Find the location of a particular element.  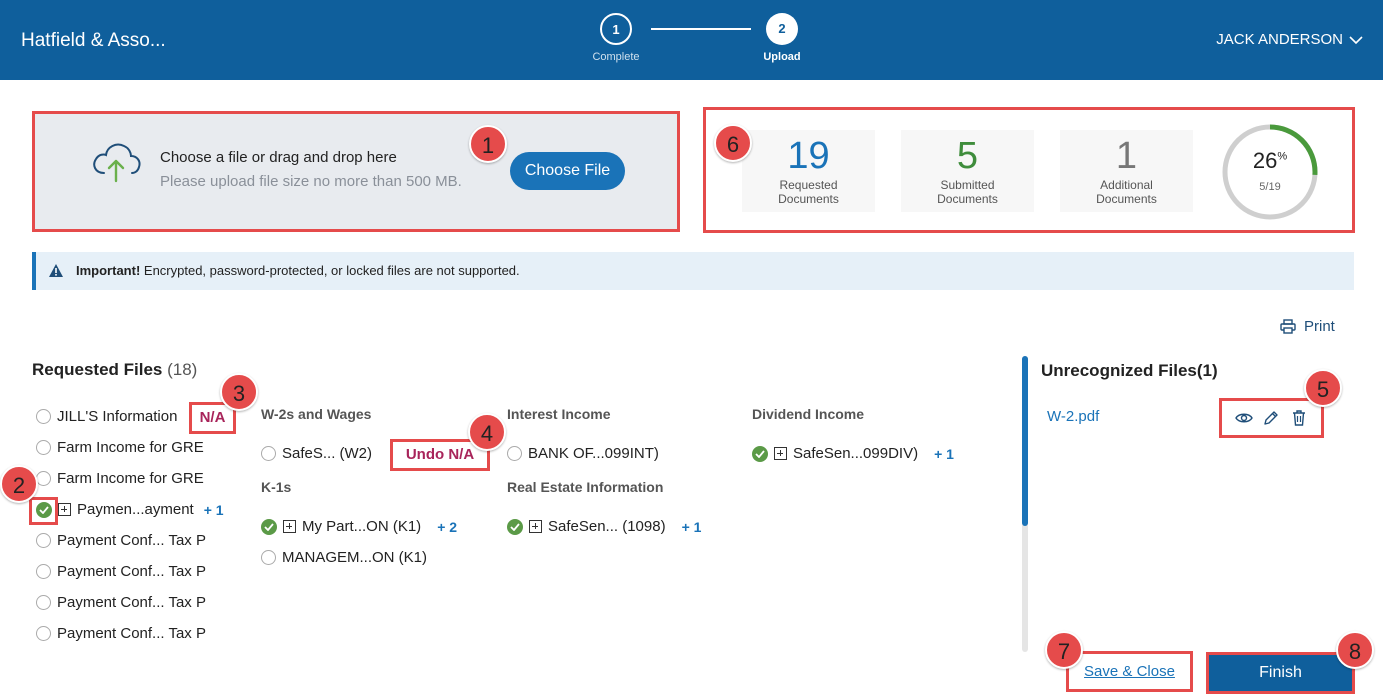

additional-documents-card: 1 Additional Documents is located at coordinates (1126, 171).